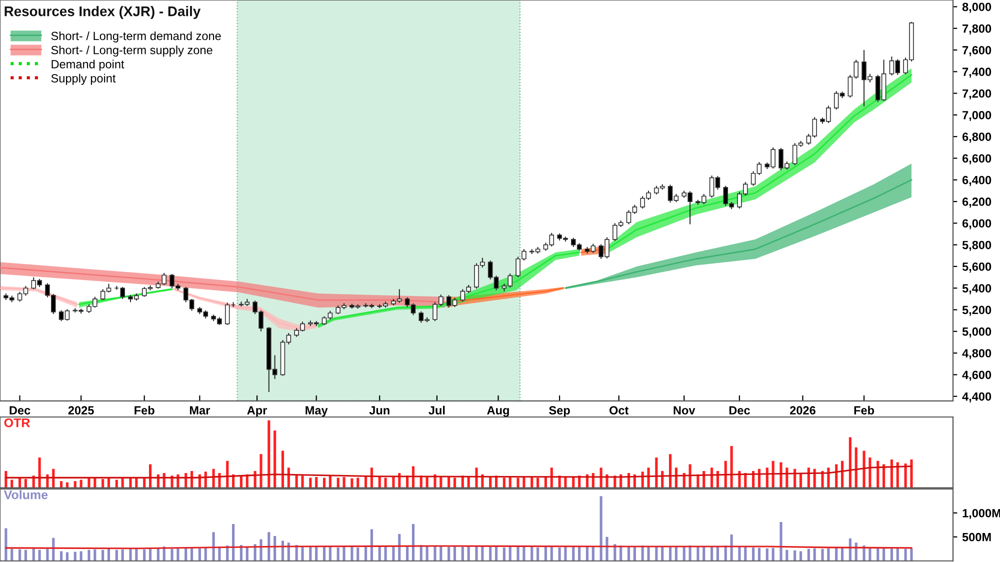 The image size is (1000, 562). I want to click on y-tick-label: 7,800, so click(977, 29).